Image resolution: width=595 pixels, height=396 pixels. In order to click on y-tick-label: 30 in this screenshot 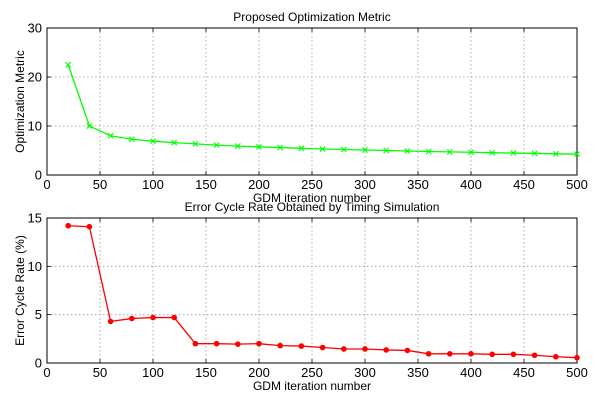, I will do `click(35, 28)`.